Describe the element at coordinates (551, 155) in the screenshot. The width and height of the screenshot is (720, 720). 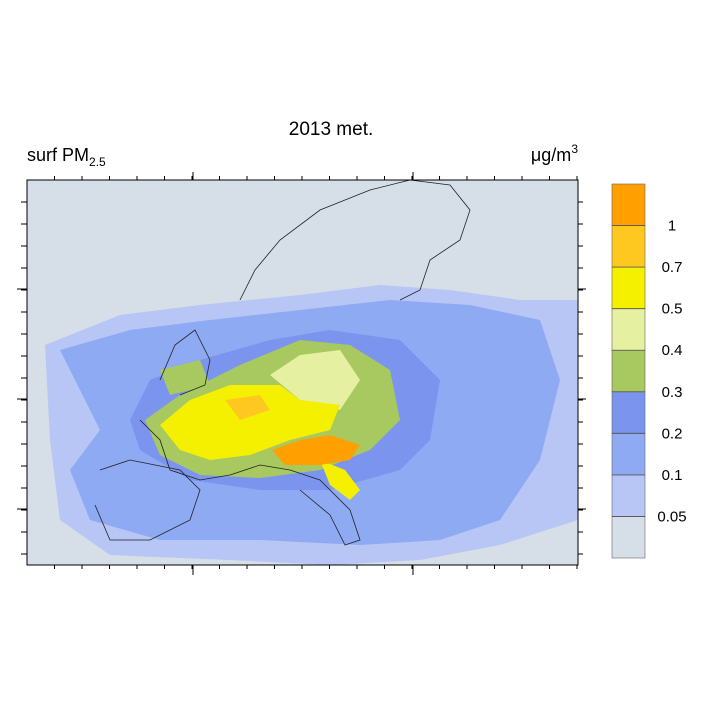
I see `units-text: μg/m` at that location.